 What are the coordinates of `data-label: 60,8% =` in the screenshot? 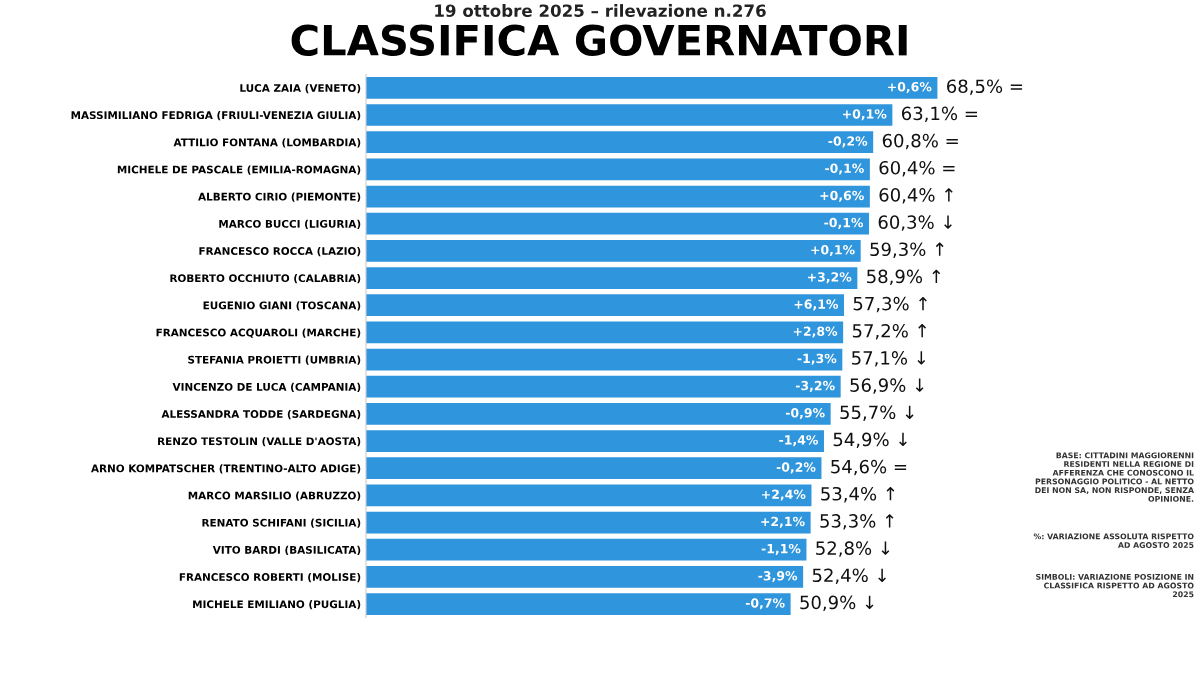 It's located at (920, 141).